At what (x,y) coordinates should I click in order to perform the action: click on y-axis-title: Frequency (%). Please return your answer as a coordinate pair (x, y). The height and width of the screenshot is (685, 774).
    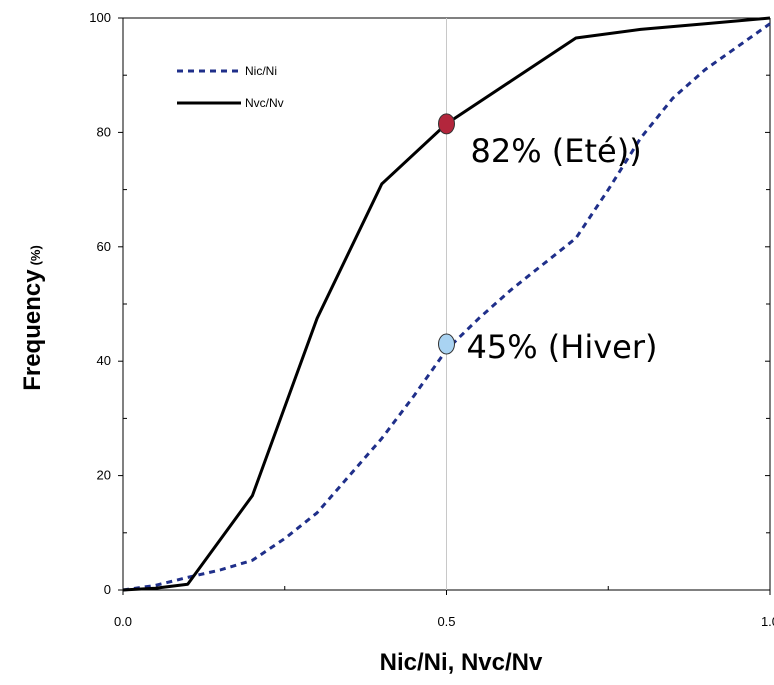
    Looking at the image, I should click on (32, 318).